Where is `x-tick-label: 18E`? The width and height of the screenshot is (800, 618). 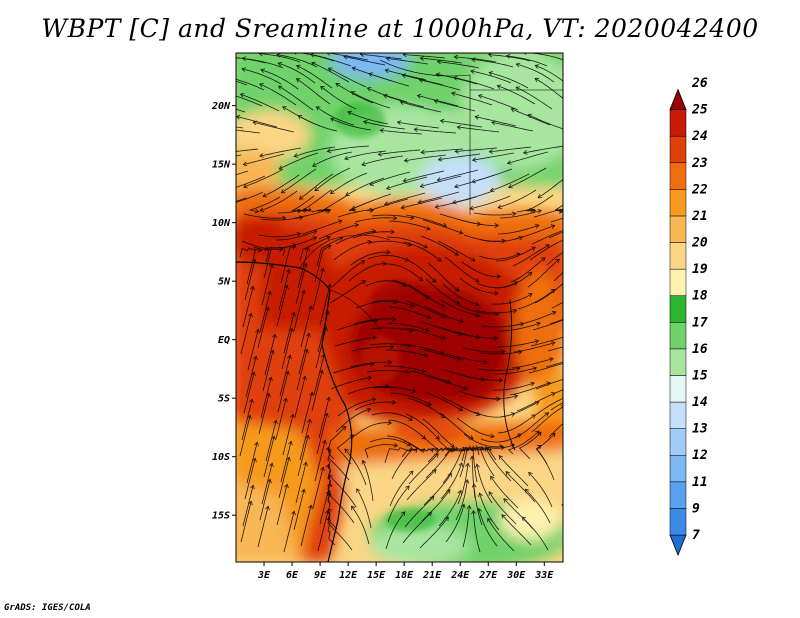 x-tick-label: 18E is located at coordinates (404, 575).